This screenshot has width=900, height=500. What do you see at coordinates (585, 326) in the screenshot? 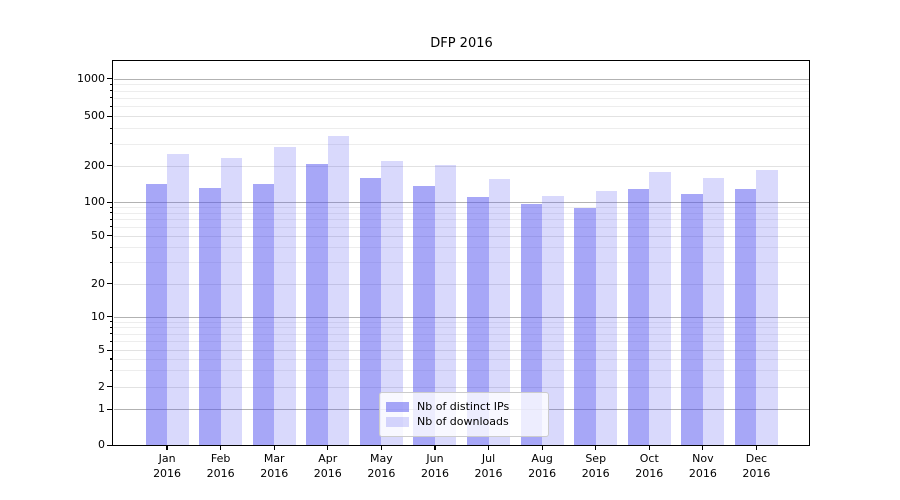
I see `bar-distinct-ips-sep-2016` at bounding box center [585, 326].